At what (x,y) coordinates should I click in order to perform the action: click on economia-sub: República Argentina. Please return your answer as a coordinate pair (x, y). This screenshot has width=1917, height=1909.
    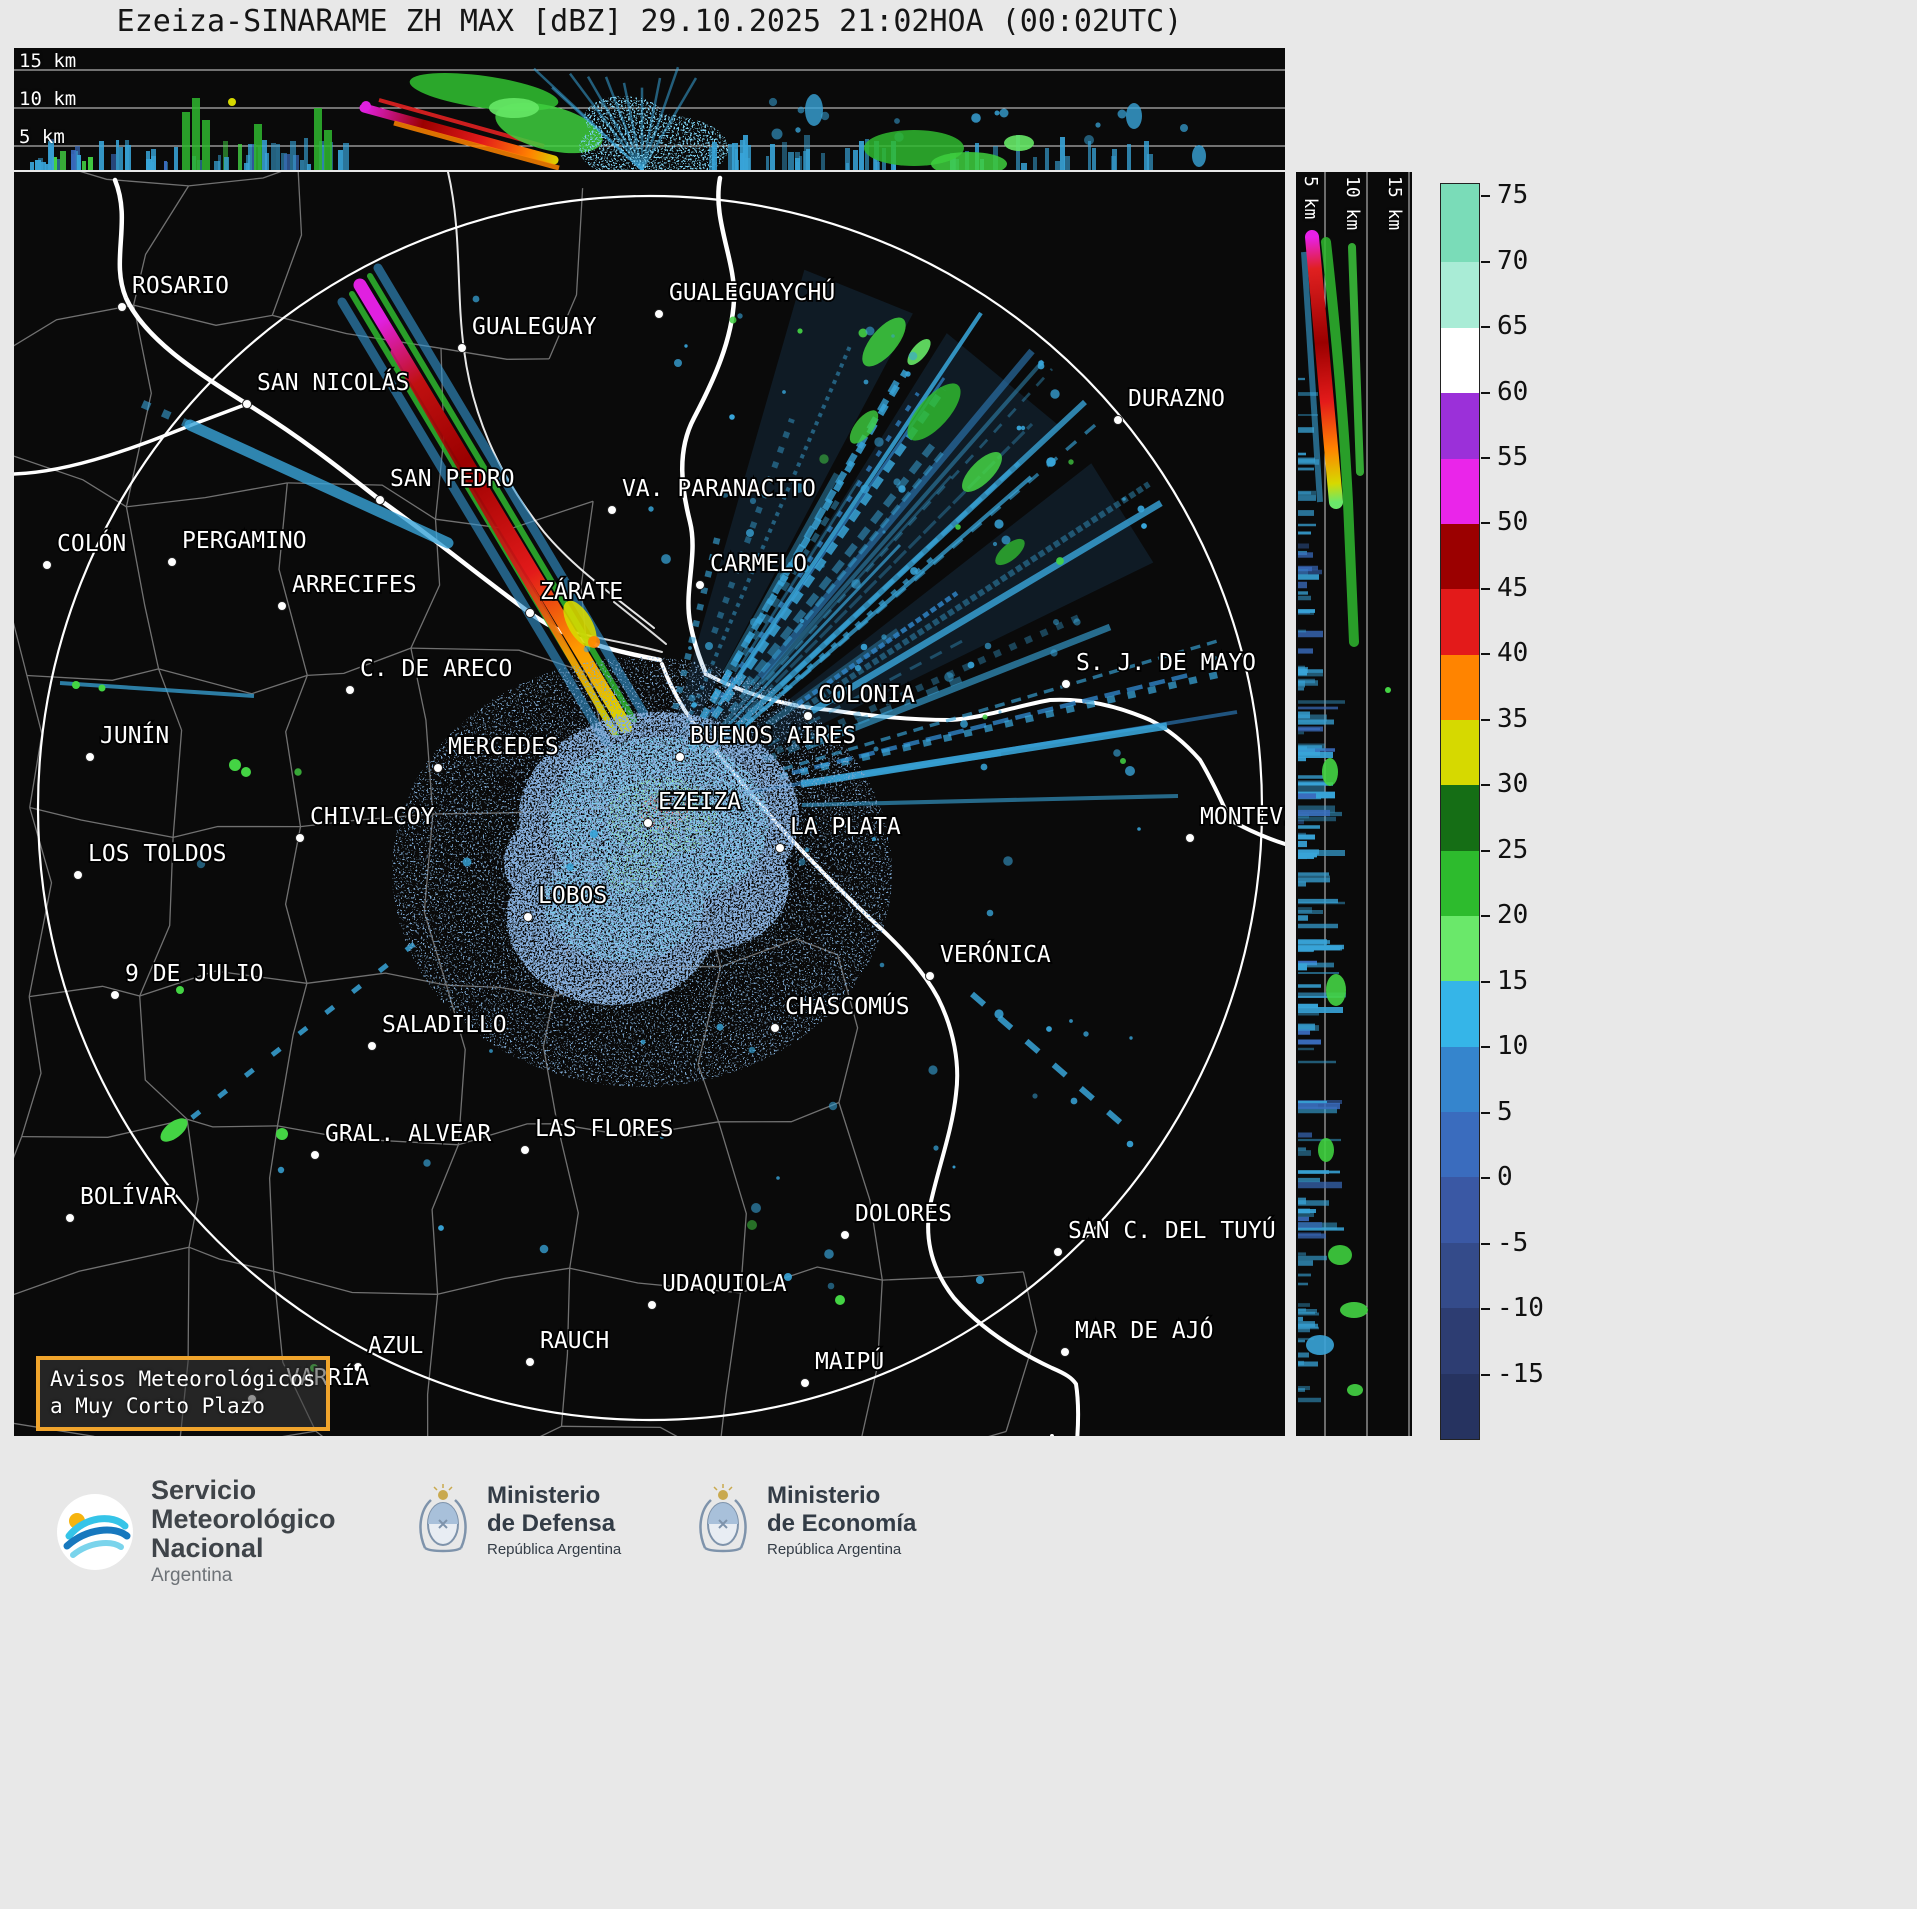
    Looking at the image, I should click on (834, 1550).